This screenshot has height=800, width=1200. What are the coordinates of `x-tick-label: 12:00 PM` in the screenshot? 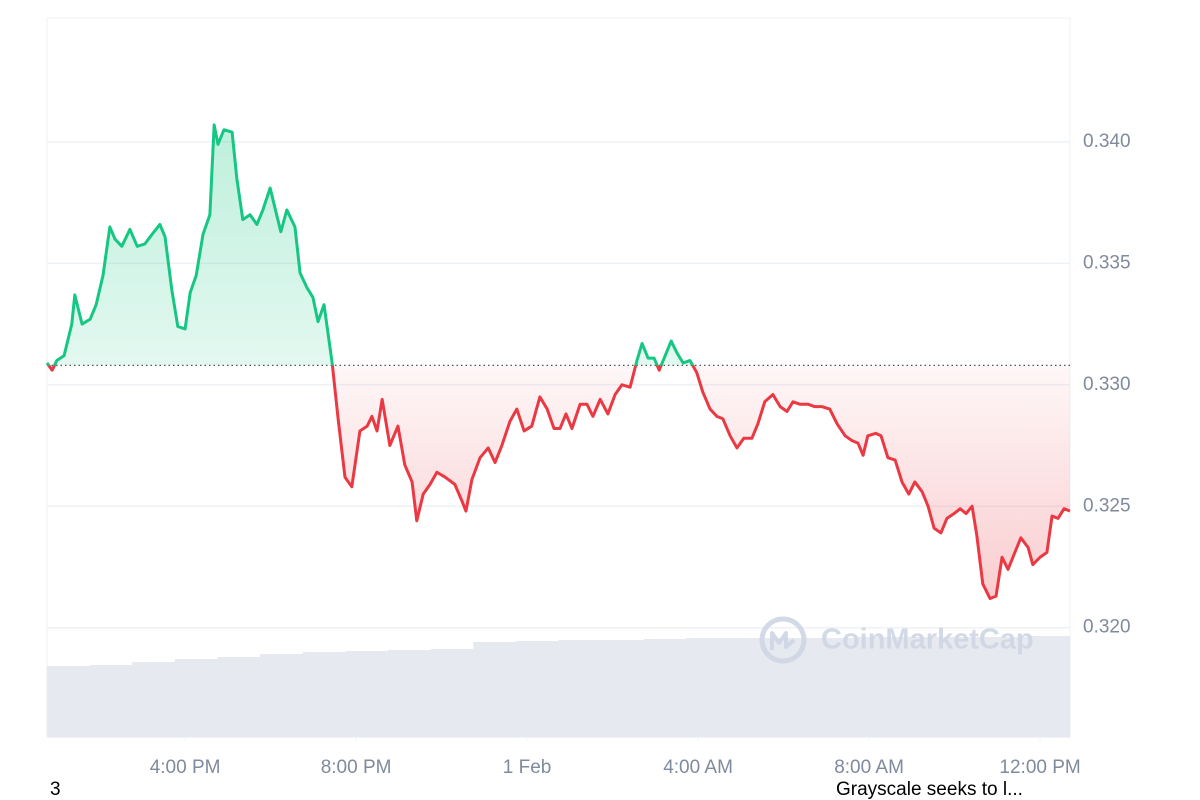 It's located at (1039, 767).